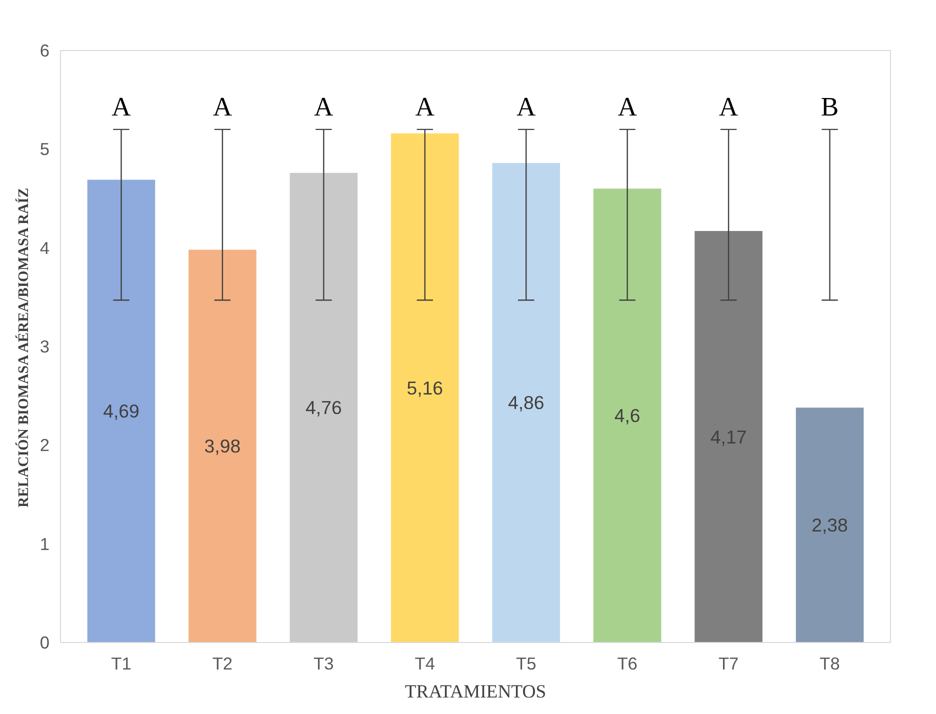 The width and height of the screenshot is (936, 714). What do you see at coordinates (728, 664) in the screenshot?
I see `x-tick-label: T7` at bounding box center [728, 664].